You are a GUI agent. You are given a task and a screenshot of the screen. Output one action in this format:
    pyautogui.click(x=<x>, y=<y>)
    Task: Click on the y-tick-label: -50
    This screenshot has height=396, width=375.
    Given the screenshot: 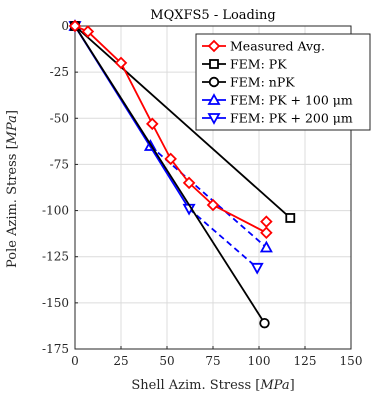 What is the action you would take?
    pyautogui.click(x=59, y=118)
    